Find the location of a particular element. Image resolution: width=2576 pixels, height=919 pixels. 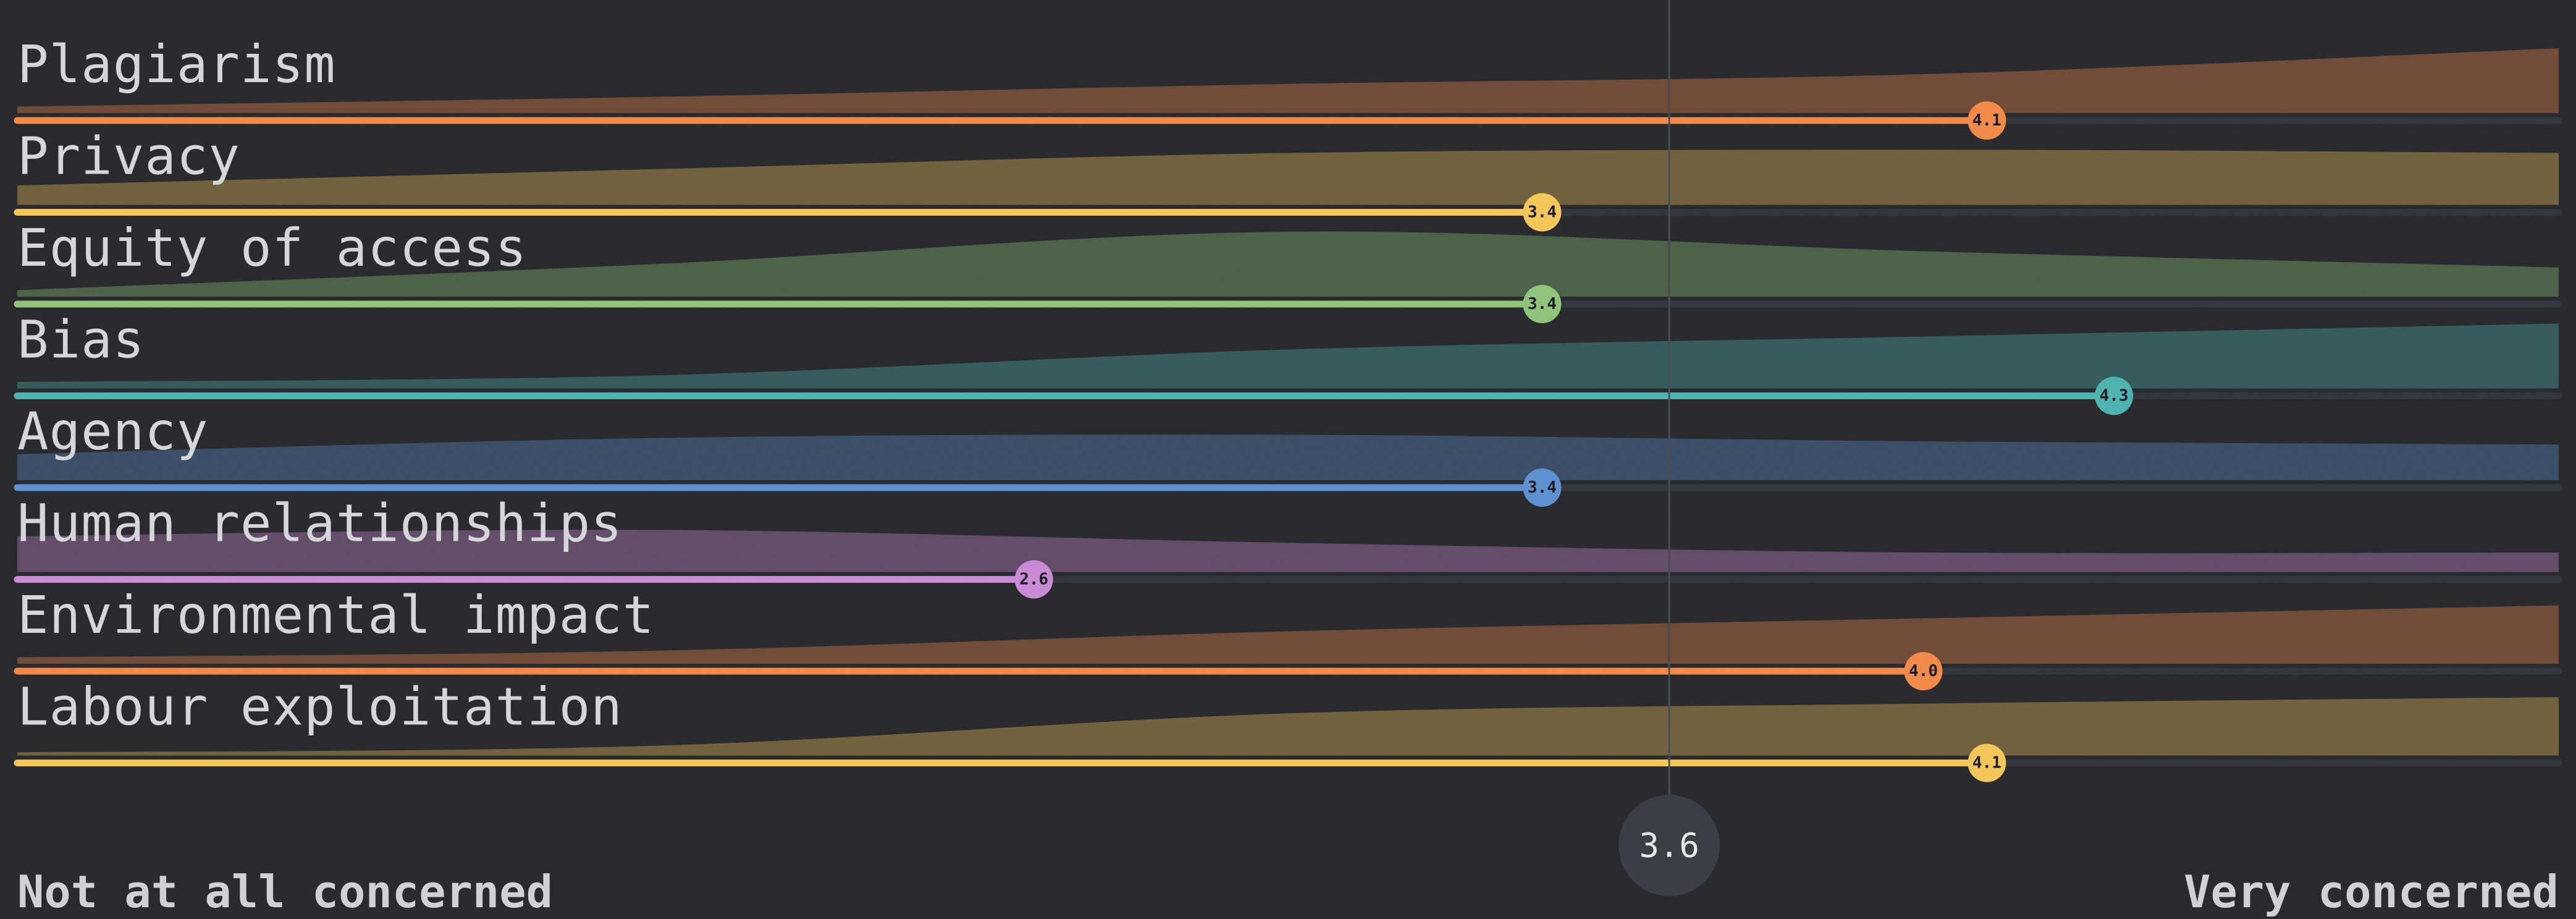

category-label: Environmental impact is located at coordinates (335, 615).